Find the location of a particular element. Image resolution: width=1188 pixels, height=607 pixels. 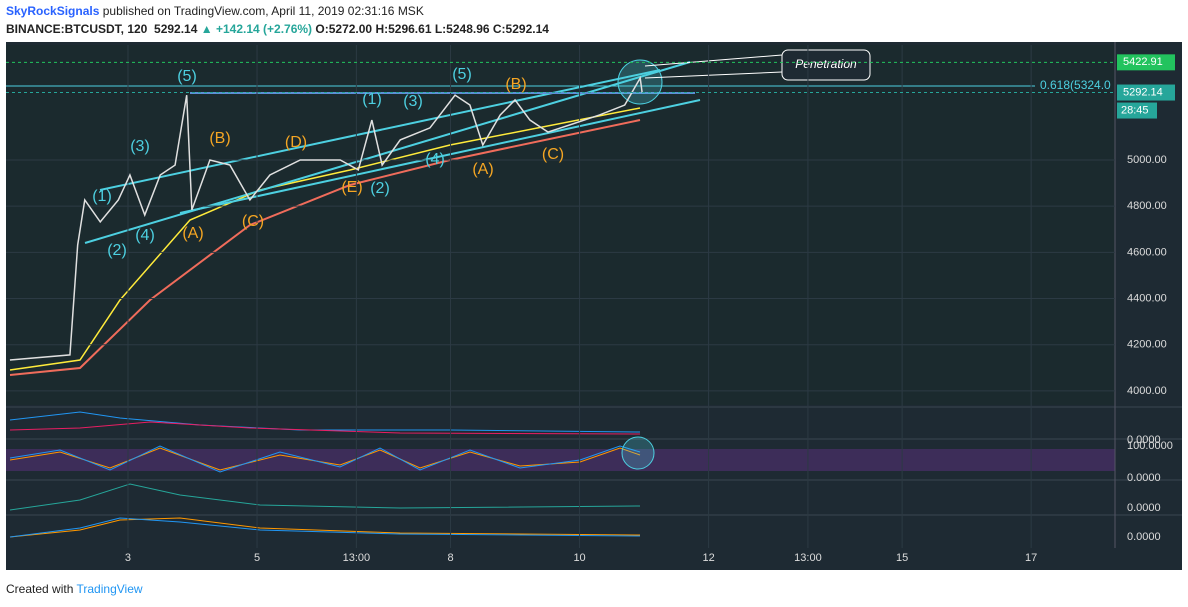

open: O:5272.00 is located at coordinates (344, 29).